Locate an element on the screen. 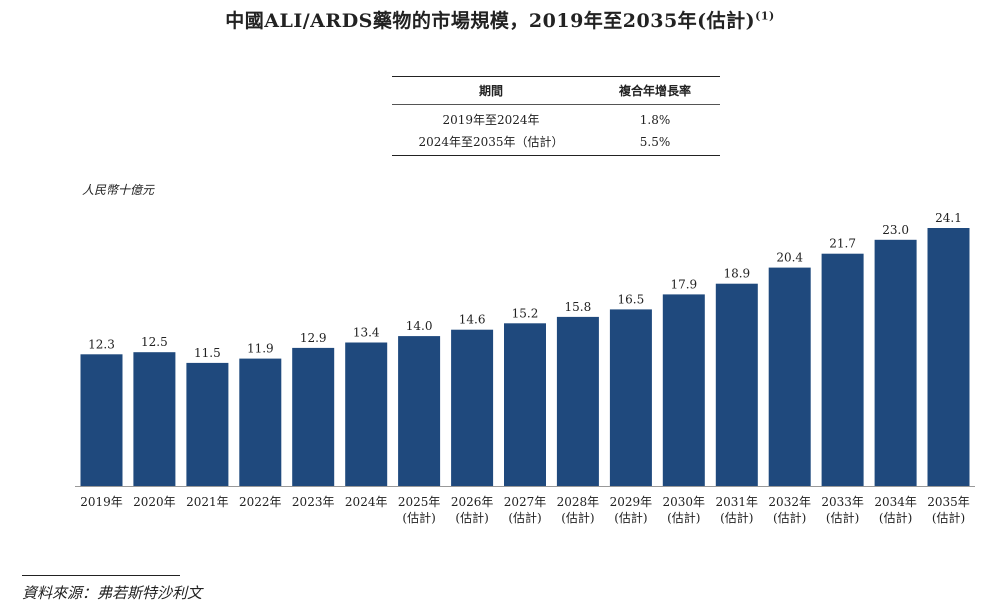 This screenshot has width=1000, height=605. bar-value-label: 24.1 is located at coordinates (948, 218).